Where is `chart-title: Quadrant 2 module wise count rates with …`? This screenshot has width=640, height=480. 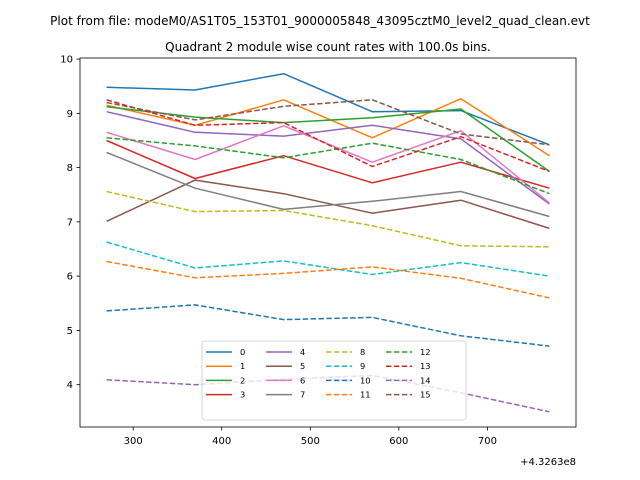
chart-title: Quadrant 2 module wise count rates with … is located at coordinates (328, 47).